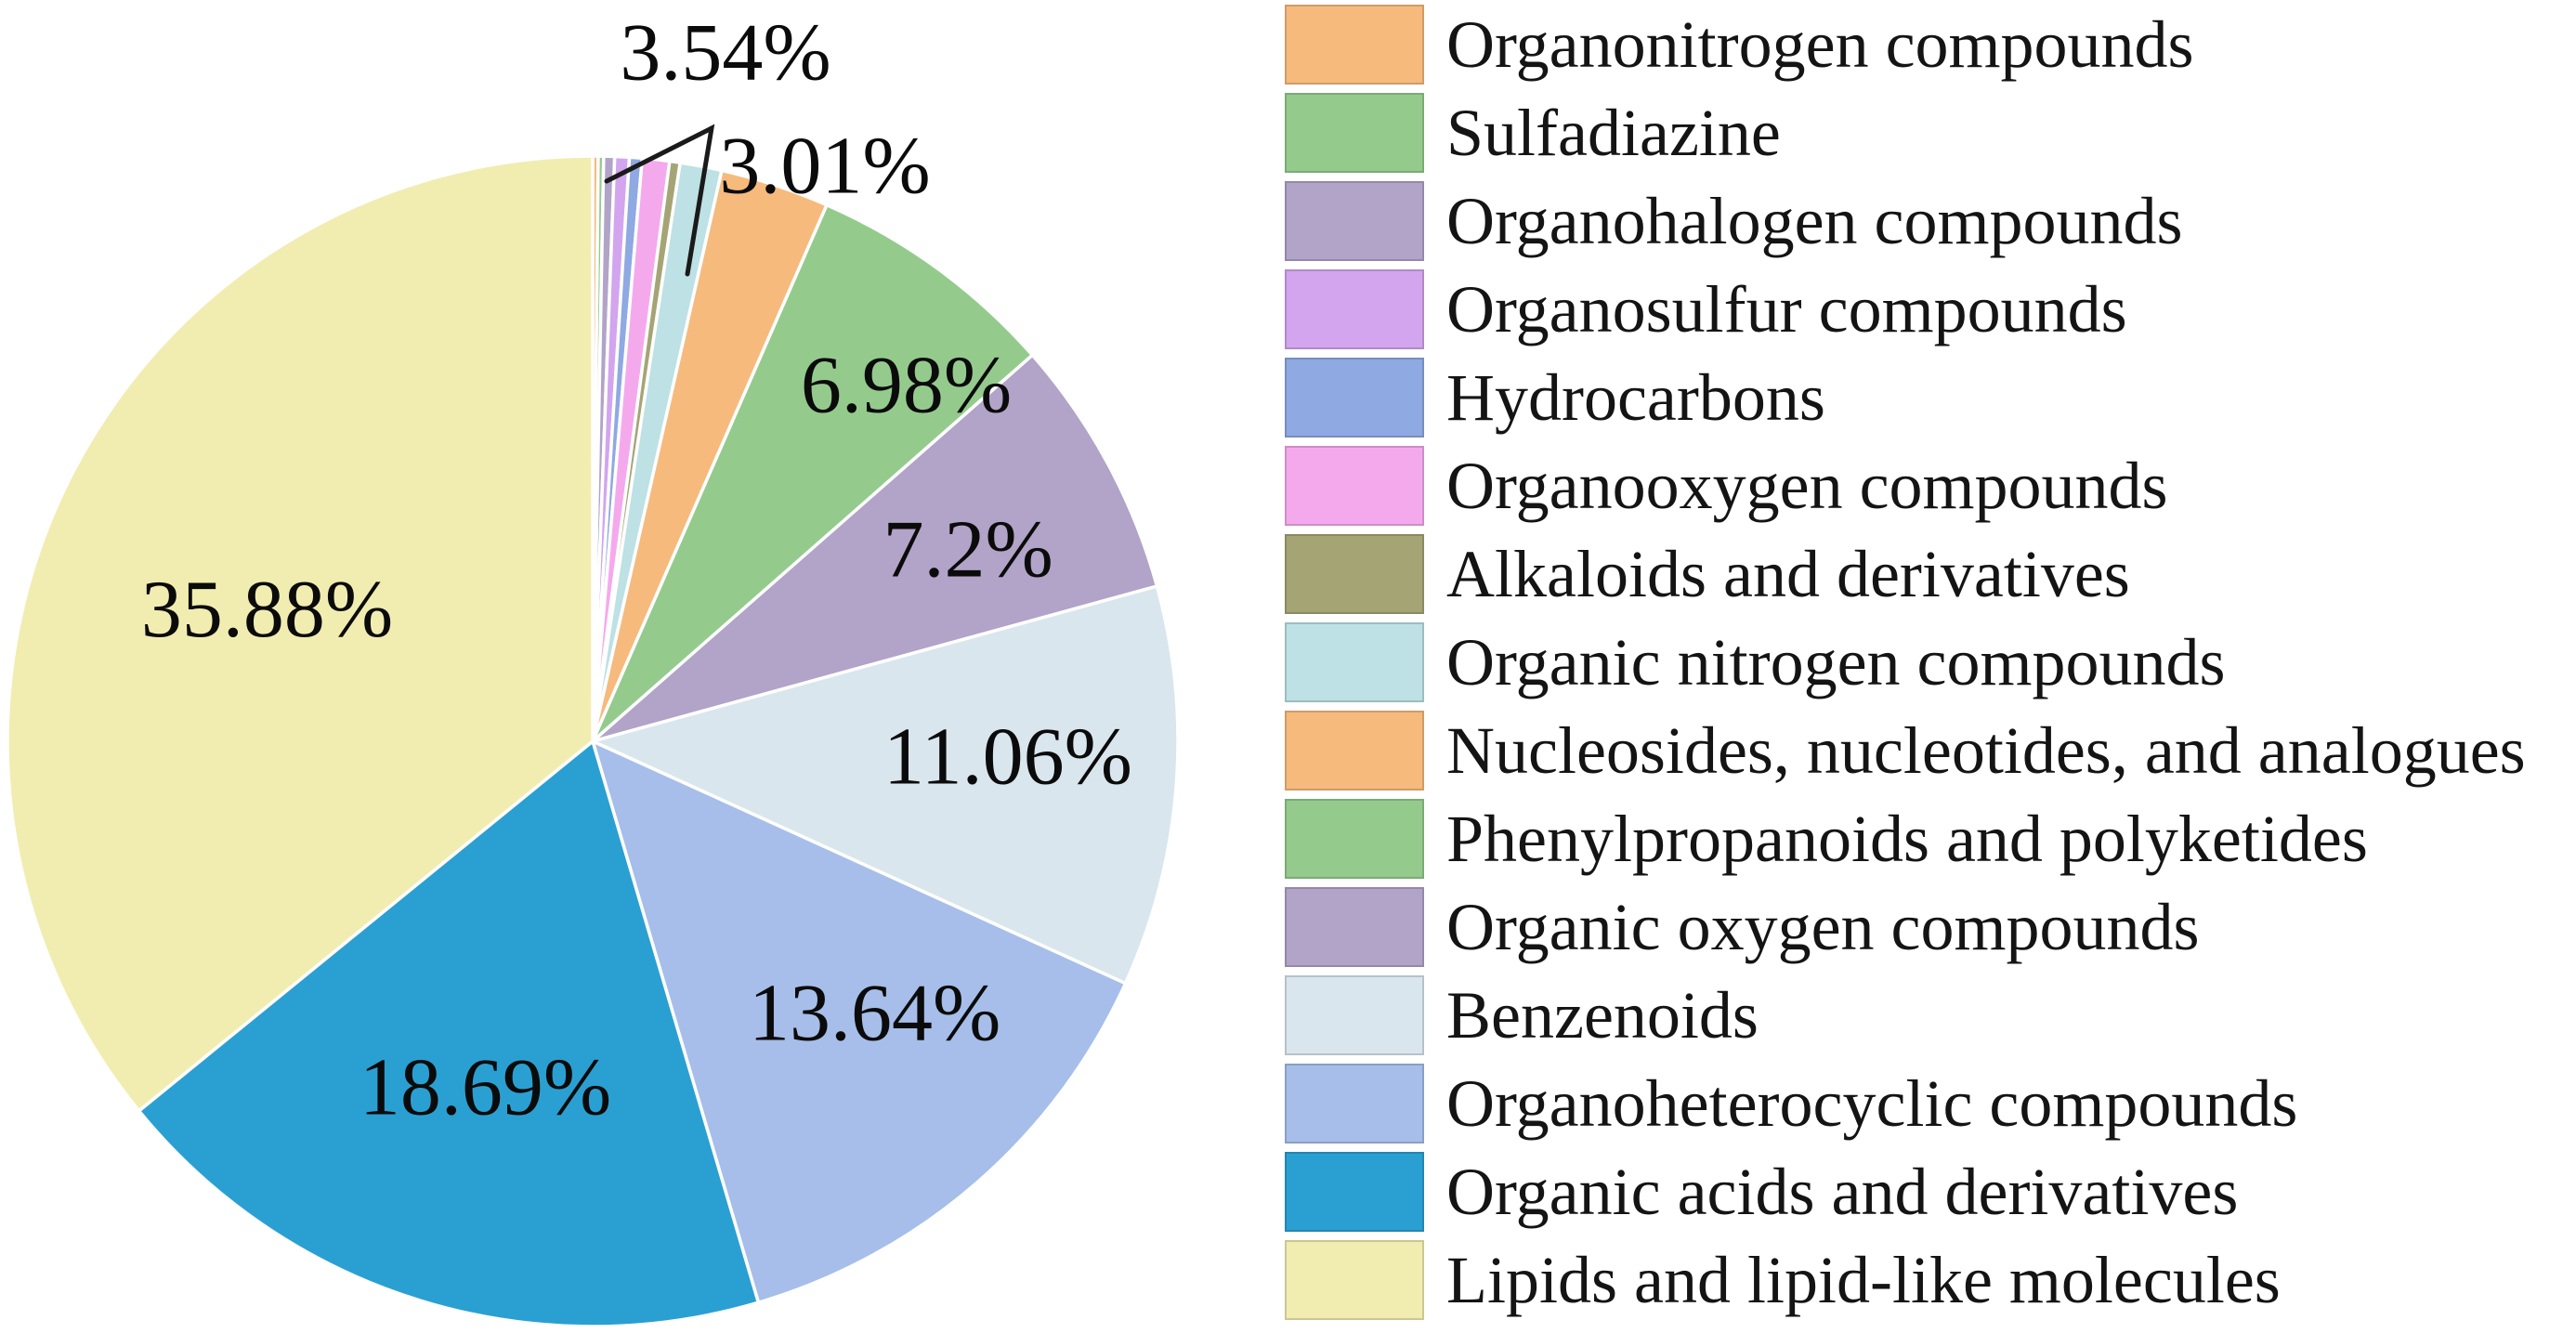 Image resolution: width=2576 pixels, height=1333 pixels. I want to click on legend-swatch-organic-nitrogen-compounds, so click(1354, 662).